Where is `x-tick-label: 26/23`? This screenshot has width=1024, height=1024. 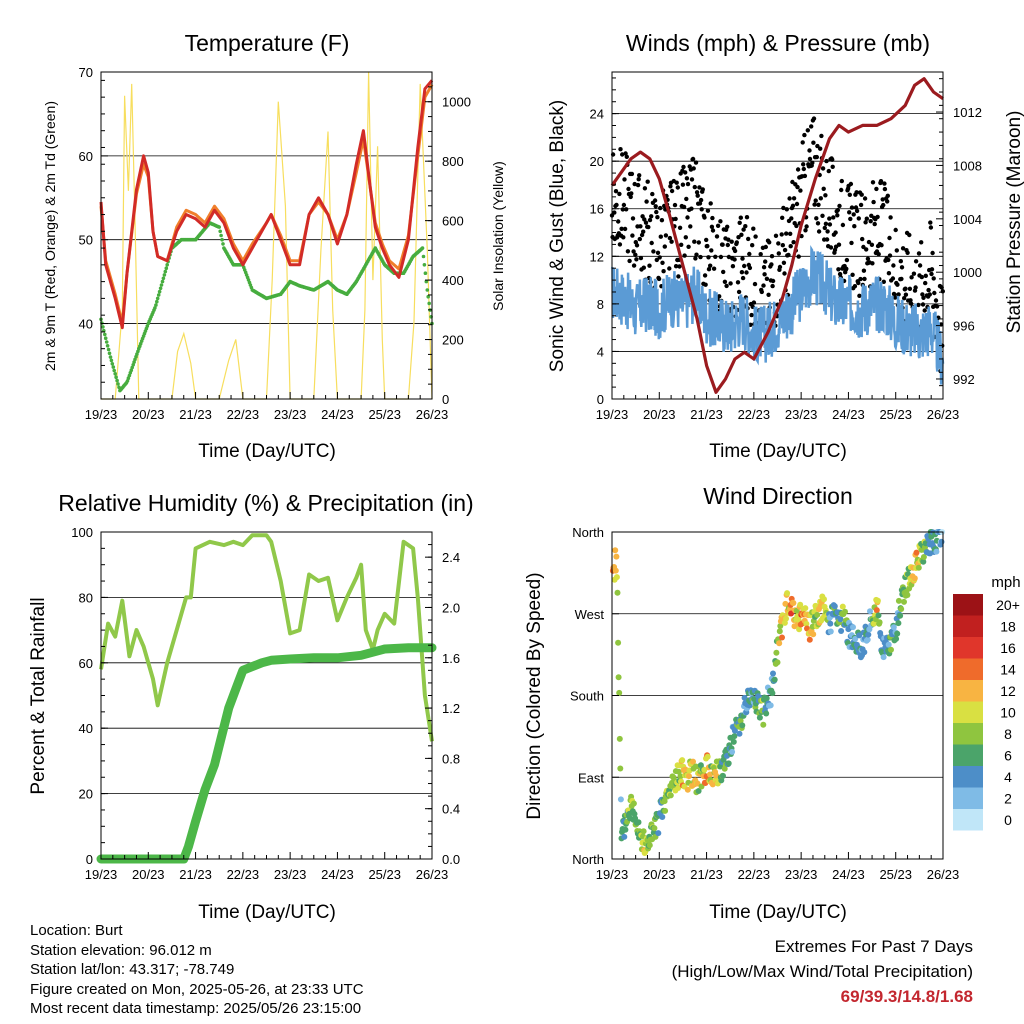 x-tick-label: 26/23 is located at coordinates (943, 874).